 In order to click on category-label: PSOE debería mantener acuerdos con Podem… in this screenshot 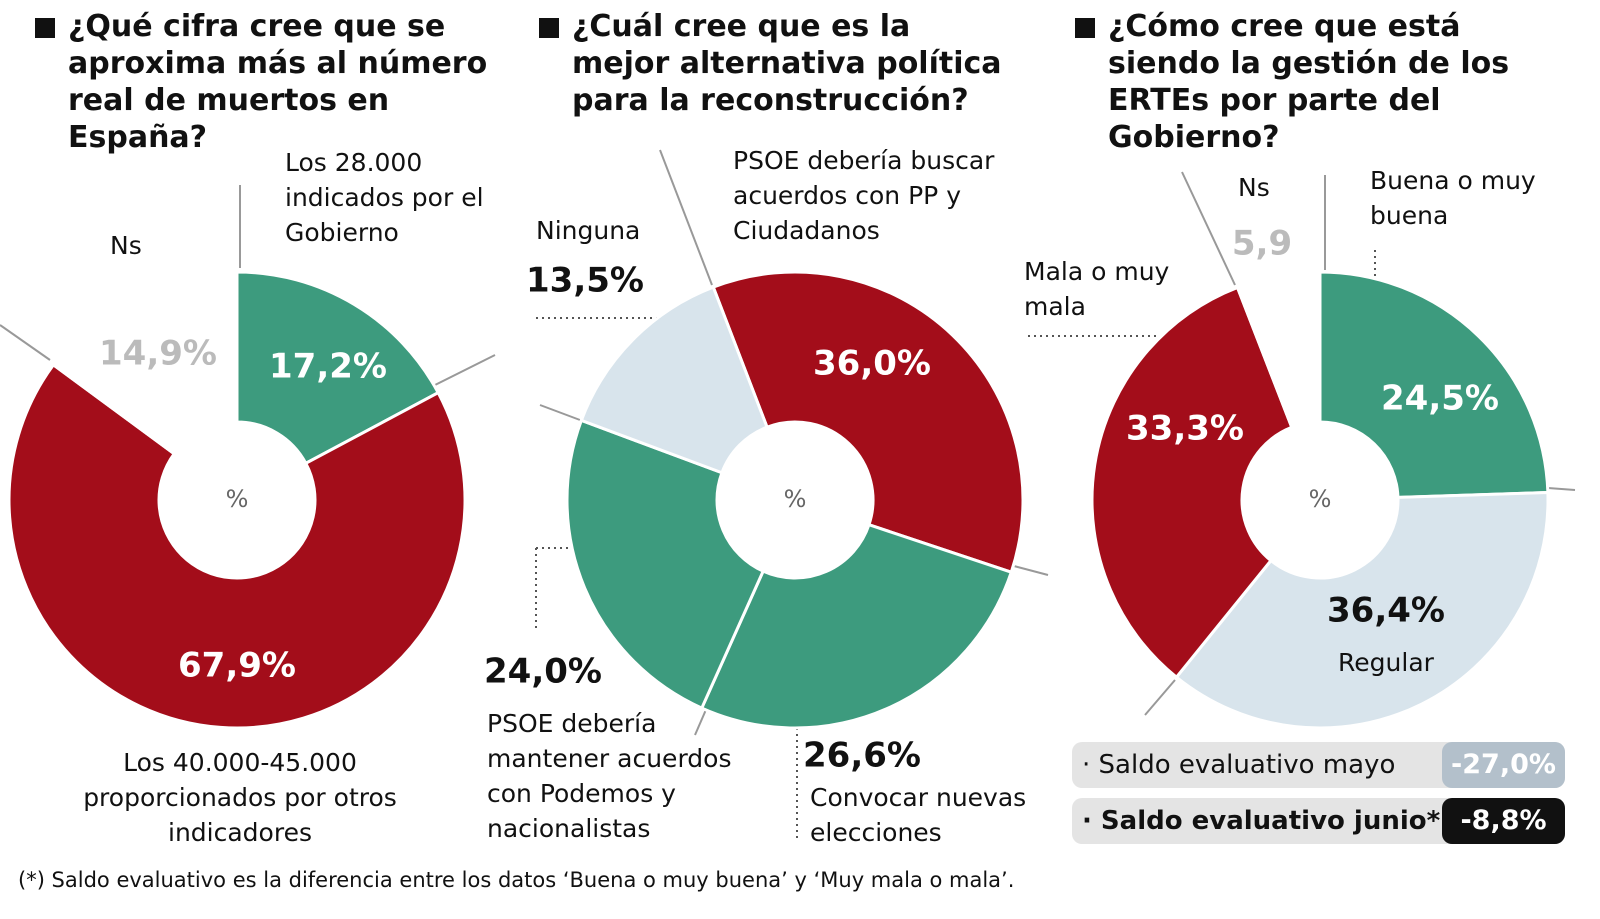, I will do `click(609, 776)`.